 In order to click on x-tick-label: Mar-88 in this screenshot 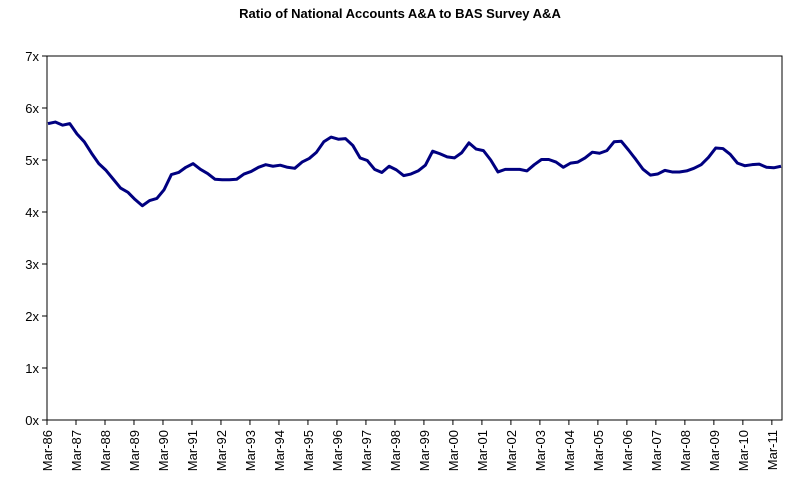, I will do `click(105, 450)`.